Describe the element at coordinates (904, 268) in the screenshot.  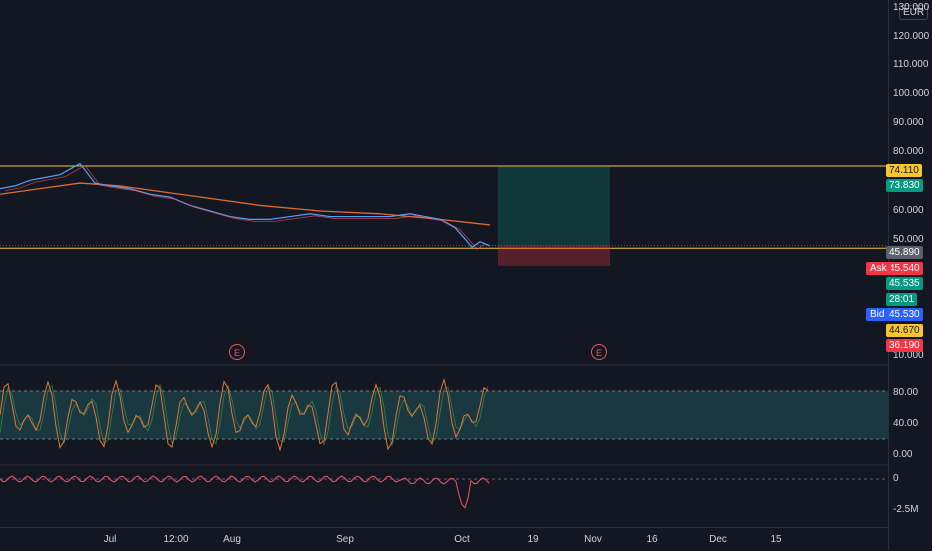
I see `price-badge: 45.540` at that location.